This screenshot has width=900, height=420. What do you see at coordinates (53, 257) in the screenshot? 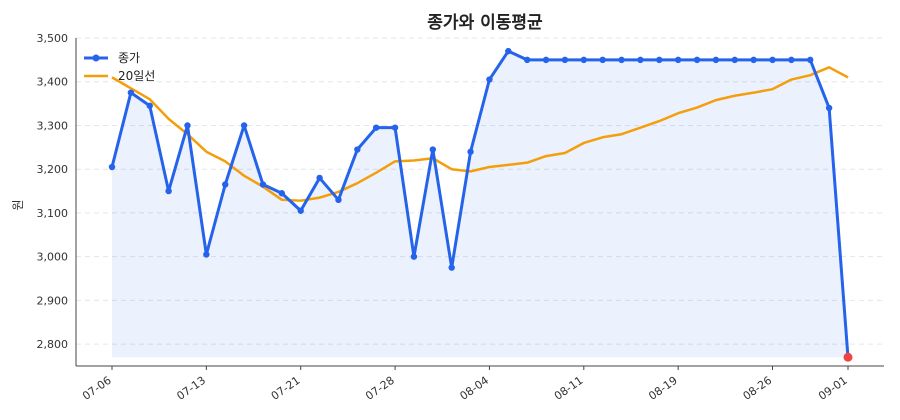
I see `y-tick-label: 3,000` at bounding box center [53, 257].